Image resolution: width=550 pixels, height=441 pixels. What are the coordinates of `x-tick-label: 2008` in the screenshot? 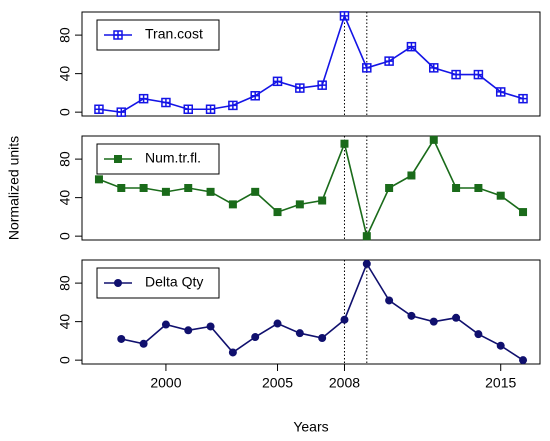 It's located at (344, 383).